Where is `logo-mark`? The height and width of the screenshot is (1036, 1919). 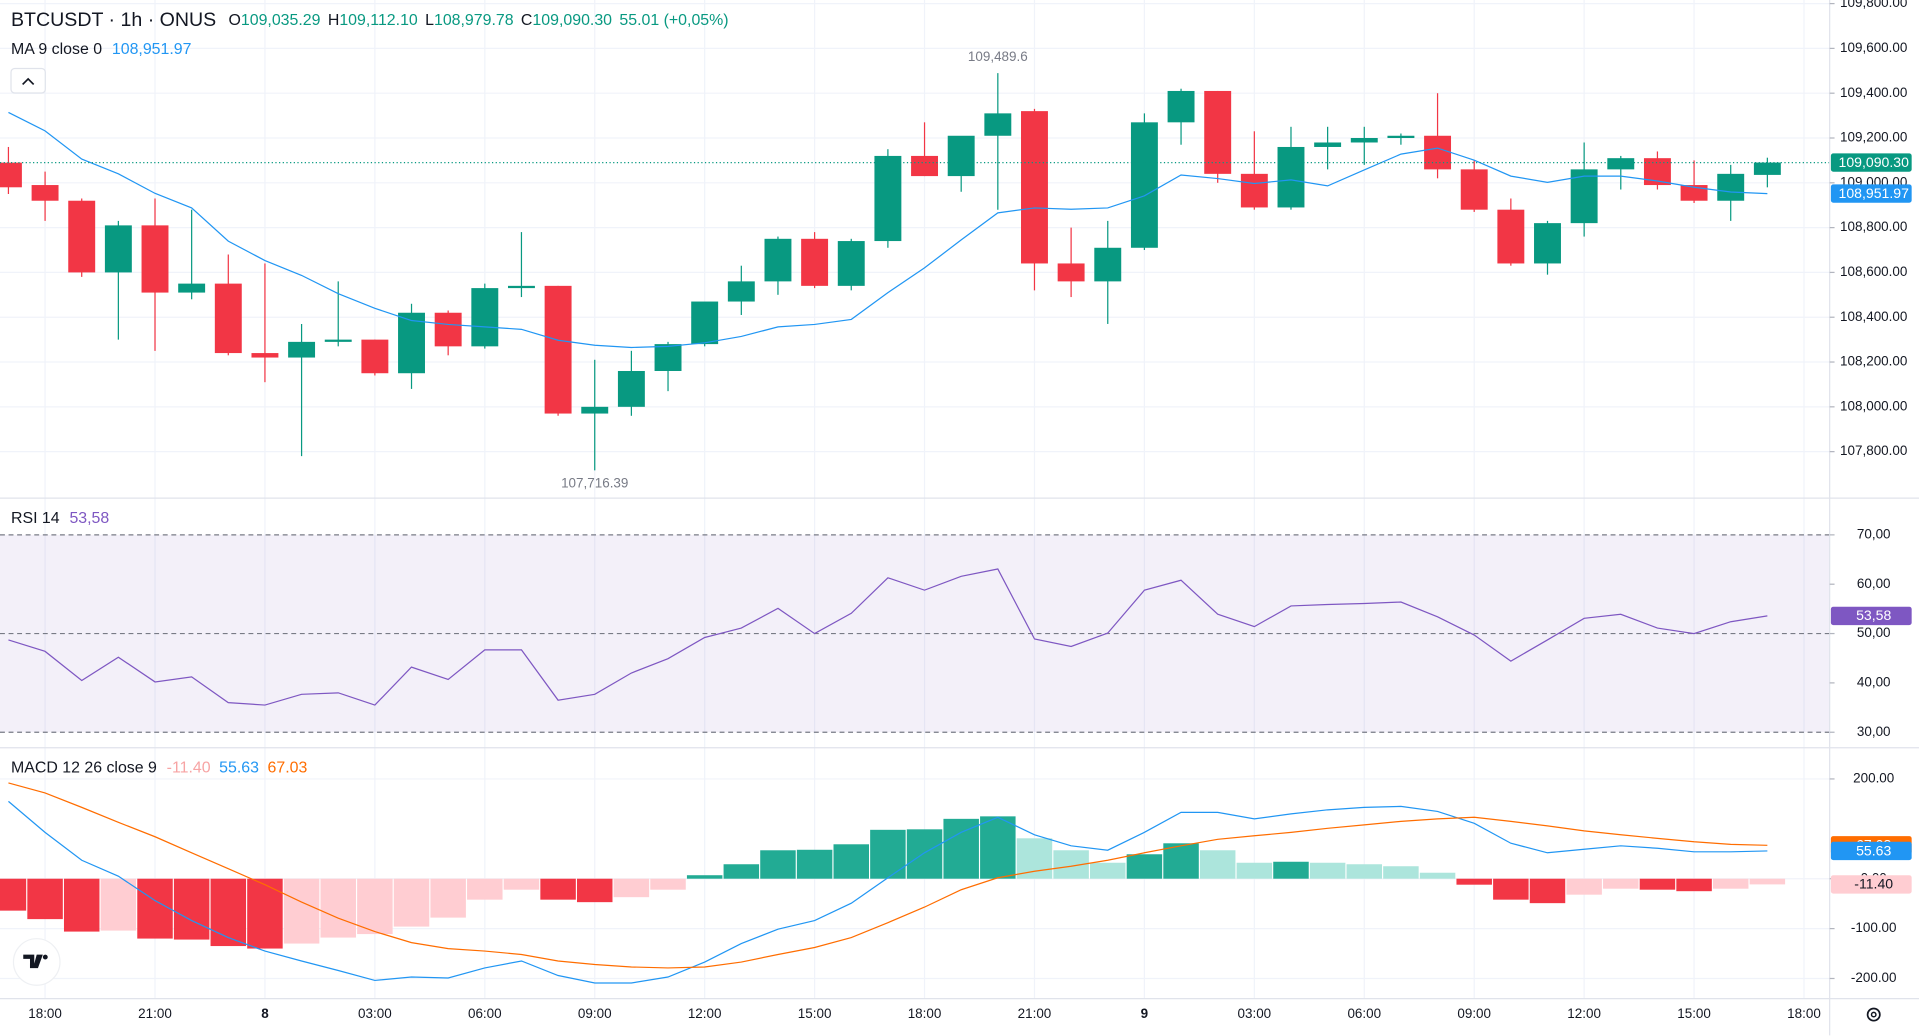
logo-mark is located at coordinates (35, 961).